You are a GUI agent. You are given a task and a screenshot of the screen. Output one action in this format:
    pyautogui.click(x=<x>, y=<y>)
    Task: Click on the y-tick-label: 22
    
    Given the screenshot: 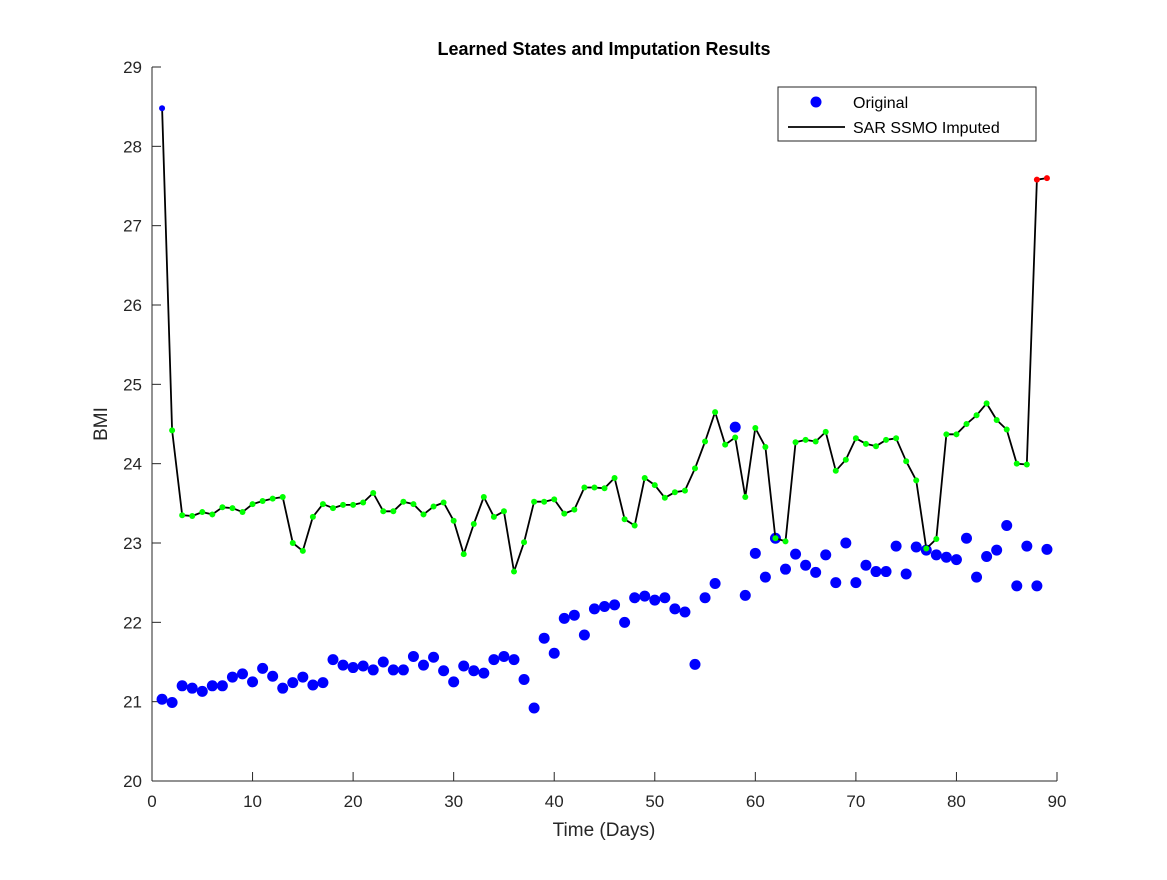 What is the action you would take?
    pyautogui.click(x=132, y=622)
    